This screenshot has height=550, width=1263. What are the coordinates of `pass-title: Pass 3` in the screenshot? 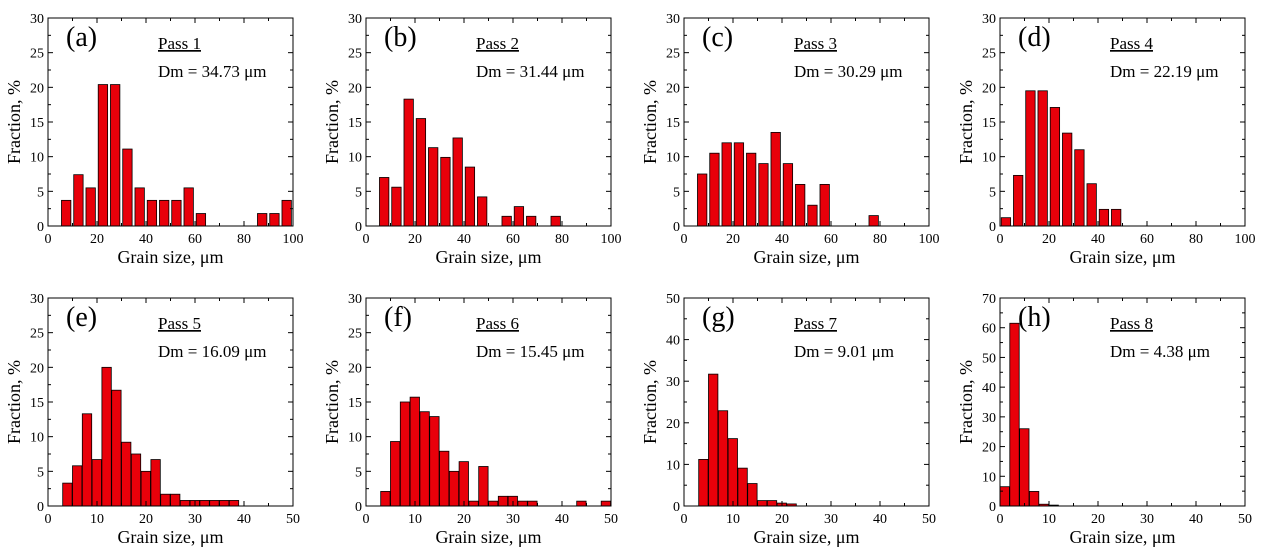 It's located at (815, 43).